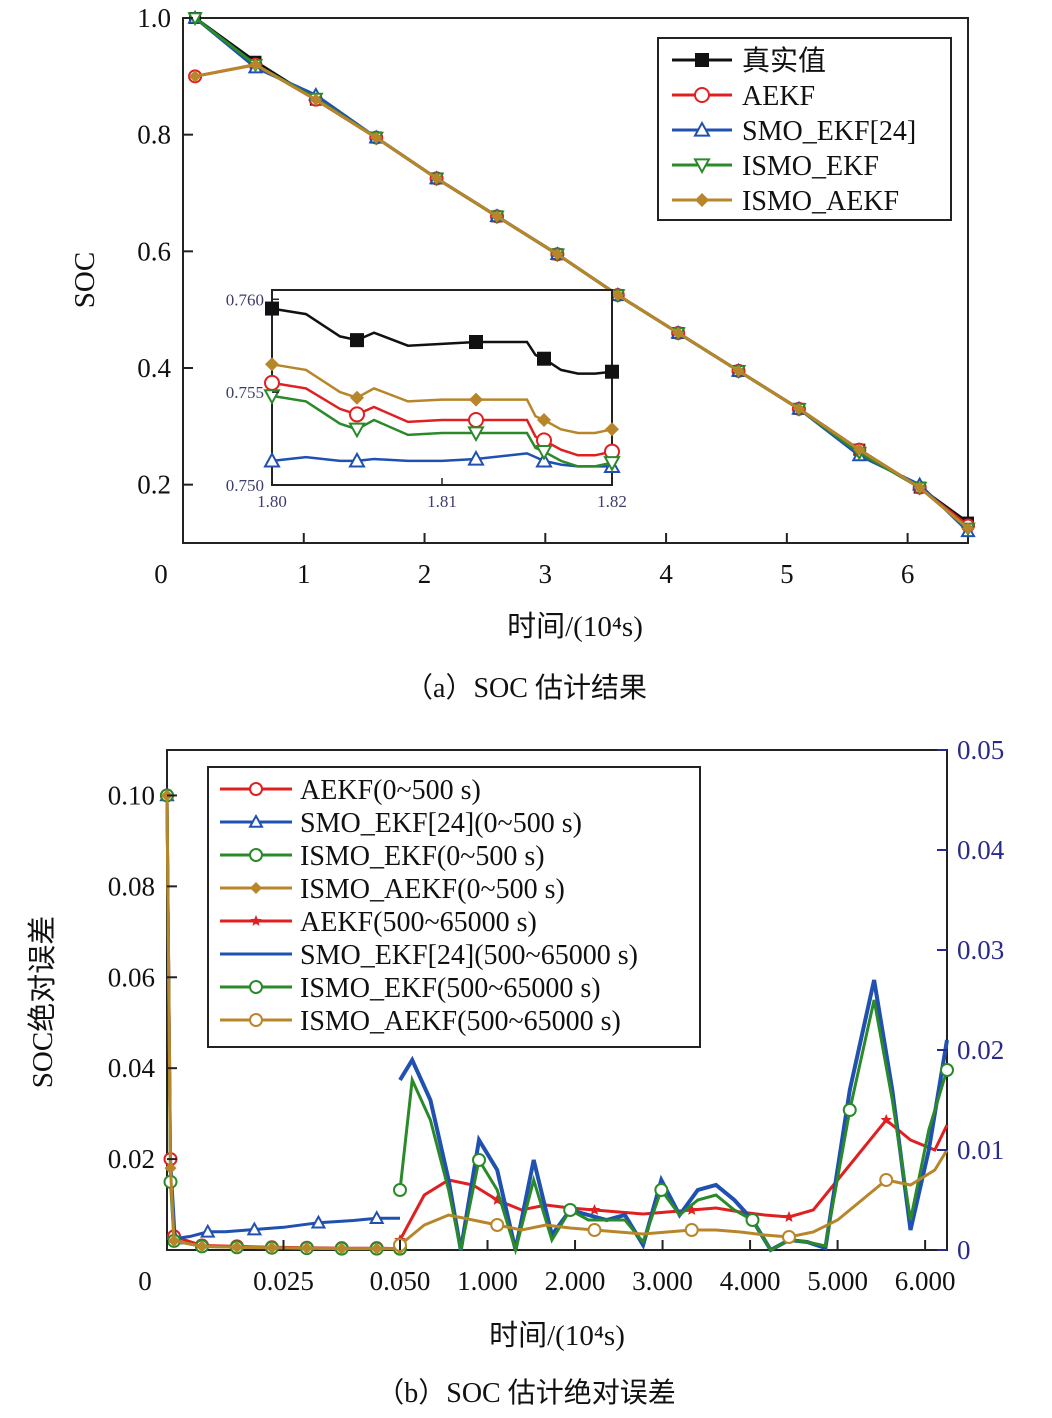 The height and width of the screenshot is (1418, 1052). I want to click on legend-label: AEKF, so click(778, 96).